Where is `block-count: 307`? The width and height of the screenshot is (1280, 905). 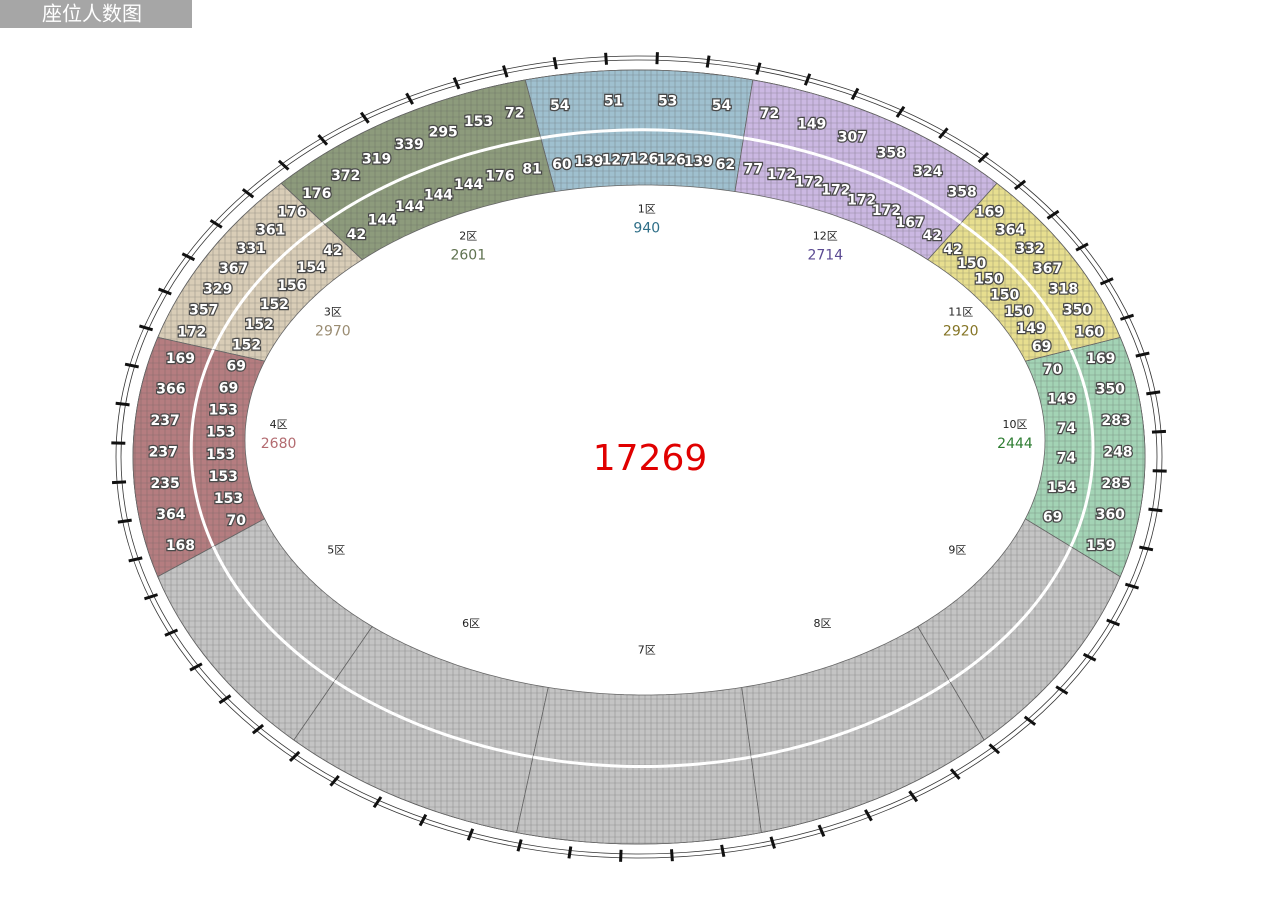
block-count: 307 is located at coordinates (852, 138).